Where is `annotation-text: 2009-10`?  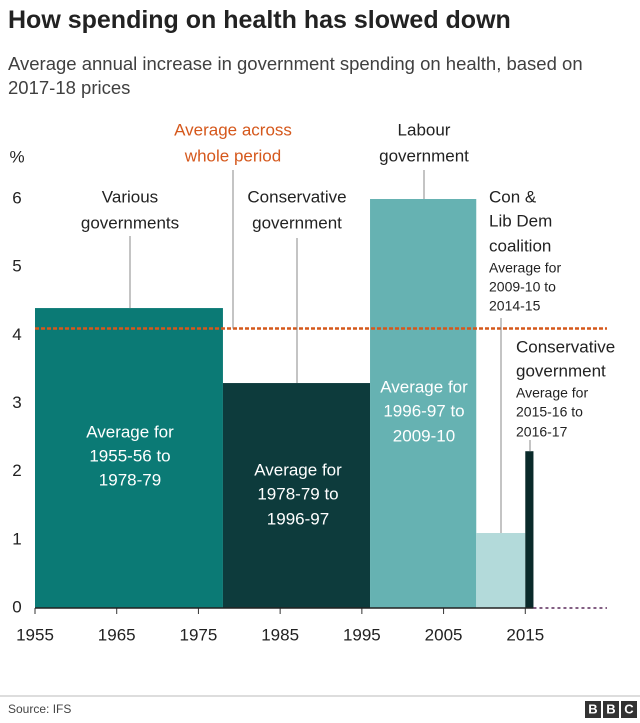
annotation-text: 2009-10 is located at coordinates (424, 435).